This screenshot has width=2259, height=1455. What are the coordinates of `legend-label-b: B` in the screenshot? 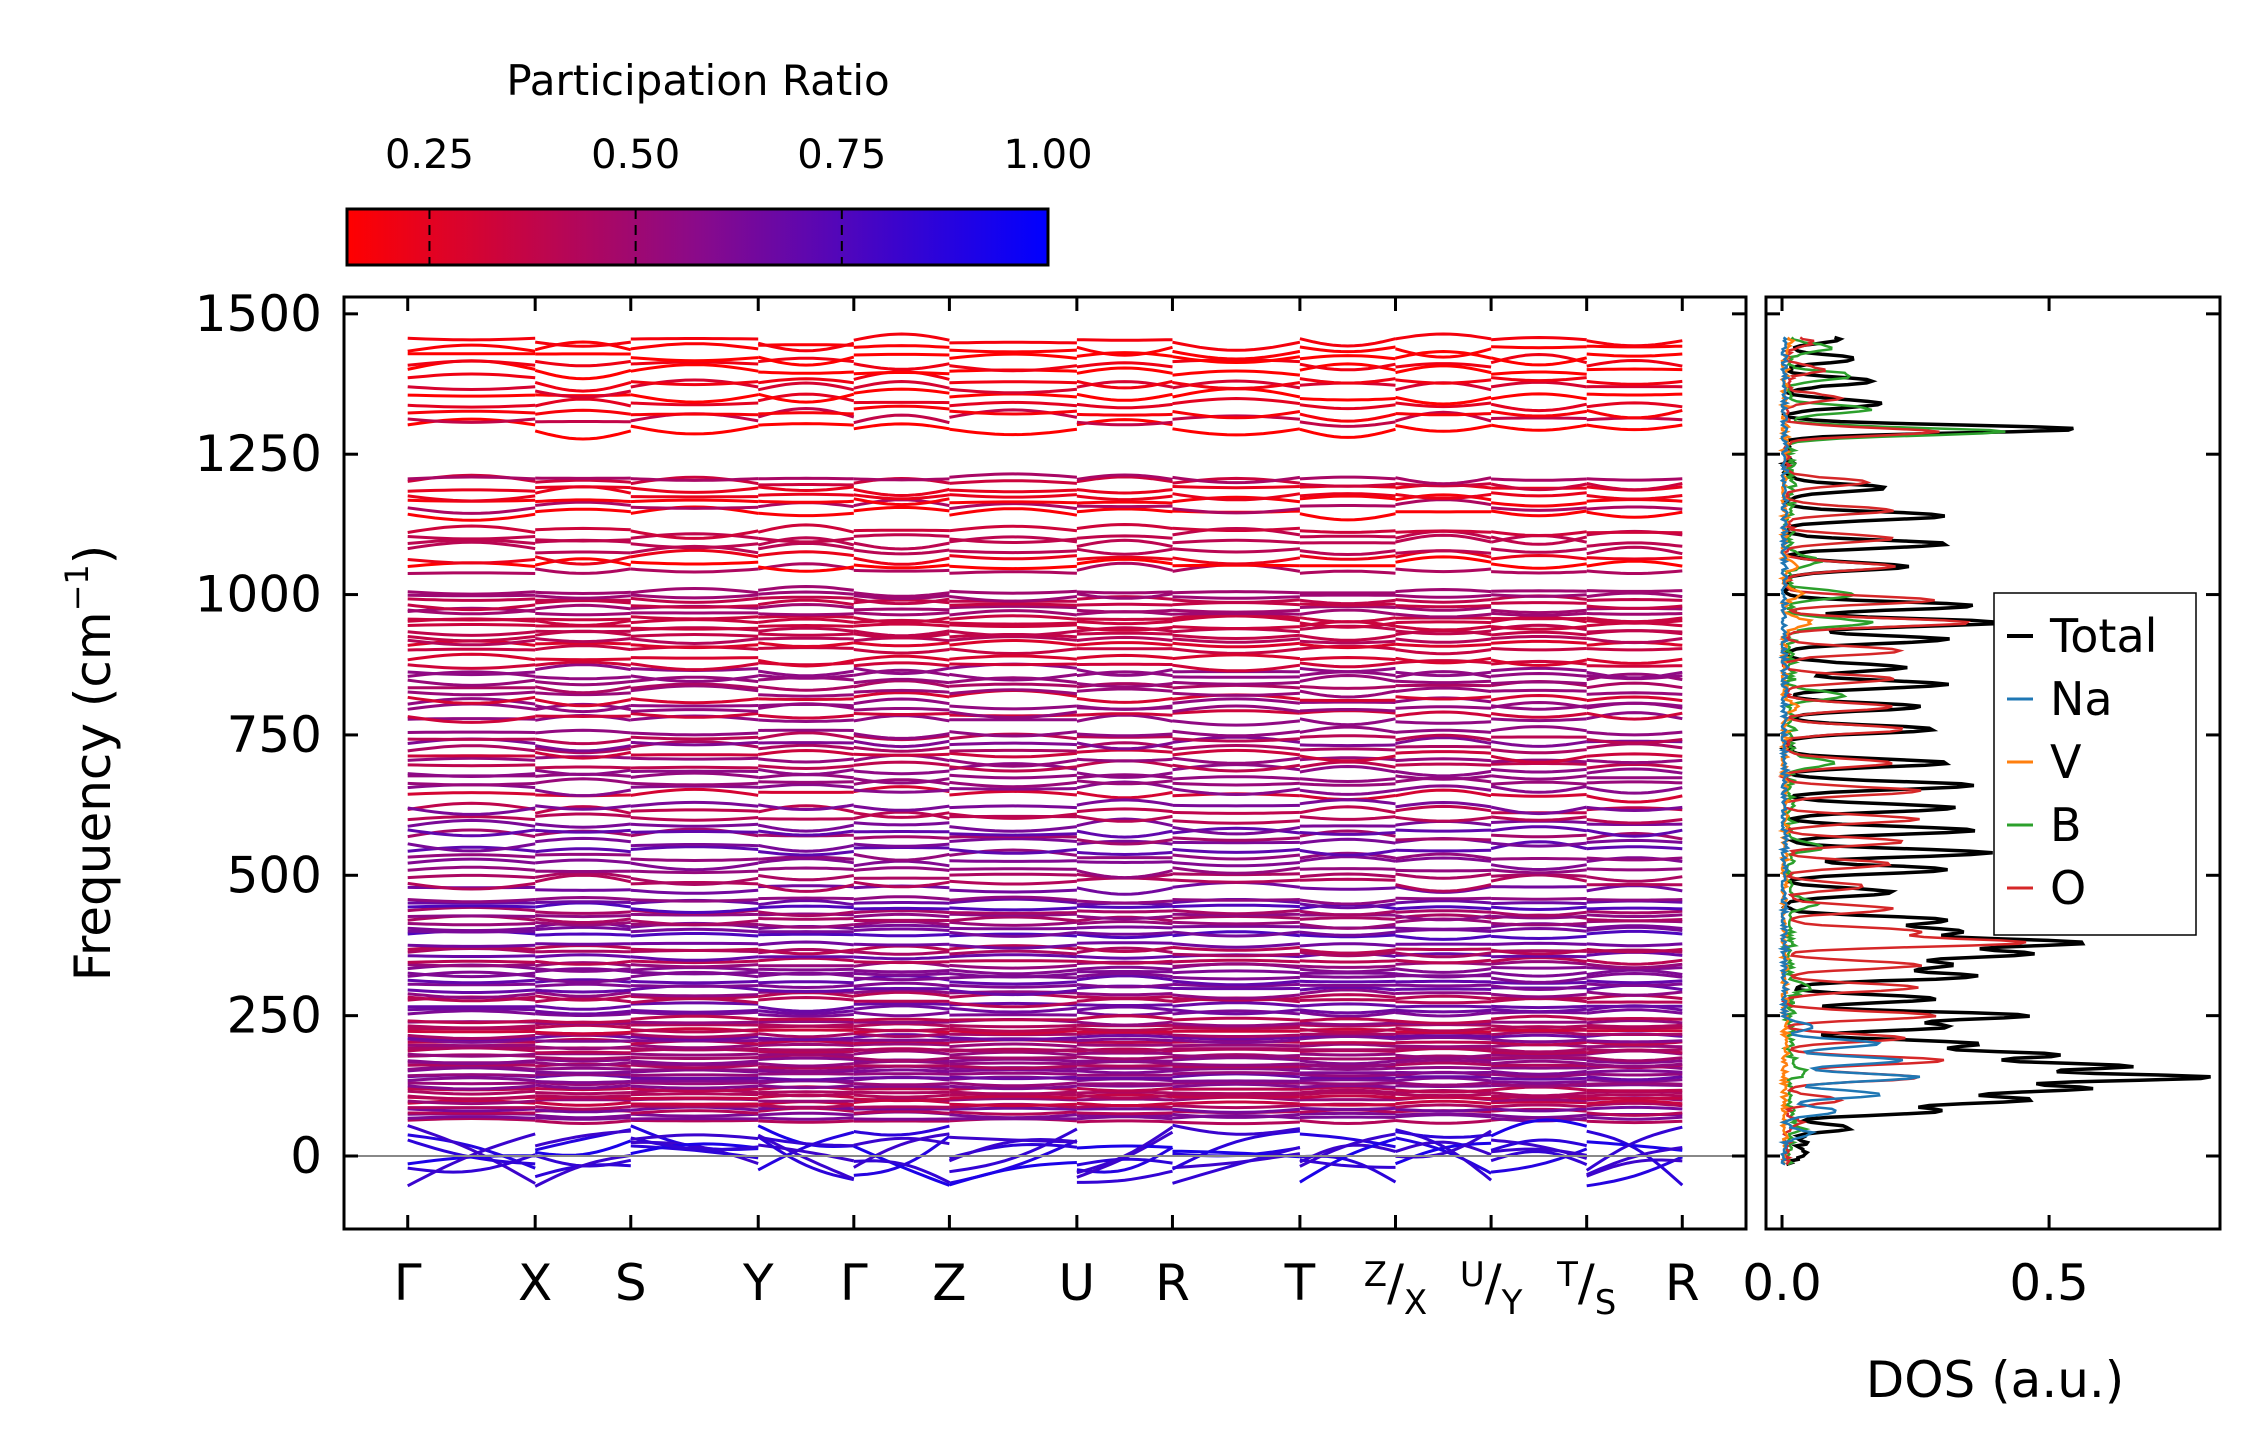 It's located at (2066, 825).